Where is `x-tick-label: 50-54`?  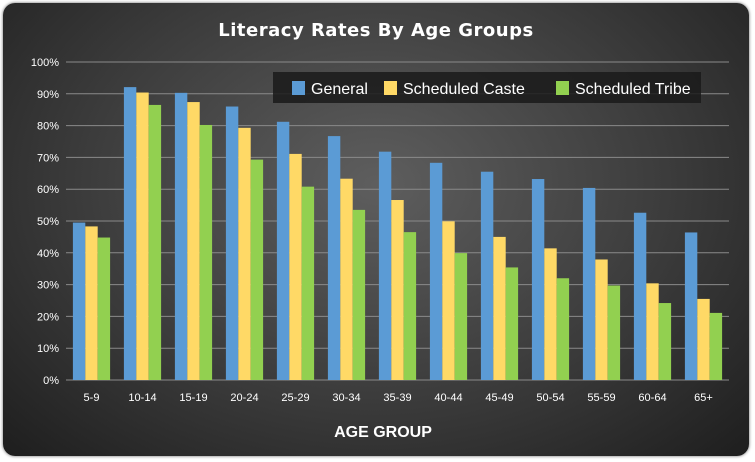
x-tick-label: 50-54 is located at coordinates (550, 398).